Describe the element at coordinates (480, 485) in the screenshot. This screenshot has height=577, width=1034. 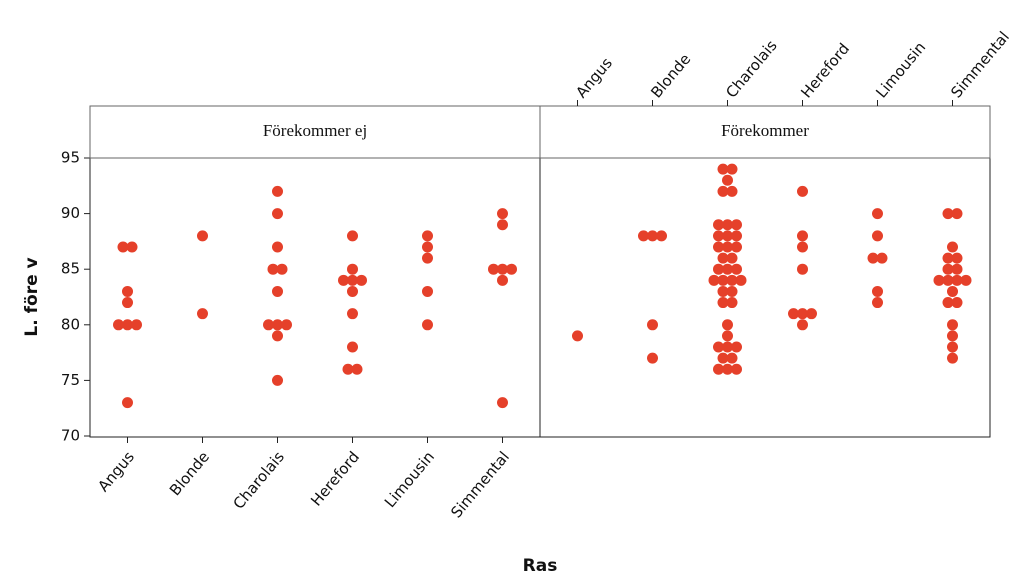
I see `x-tick-label: Simmental` at that location.